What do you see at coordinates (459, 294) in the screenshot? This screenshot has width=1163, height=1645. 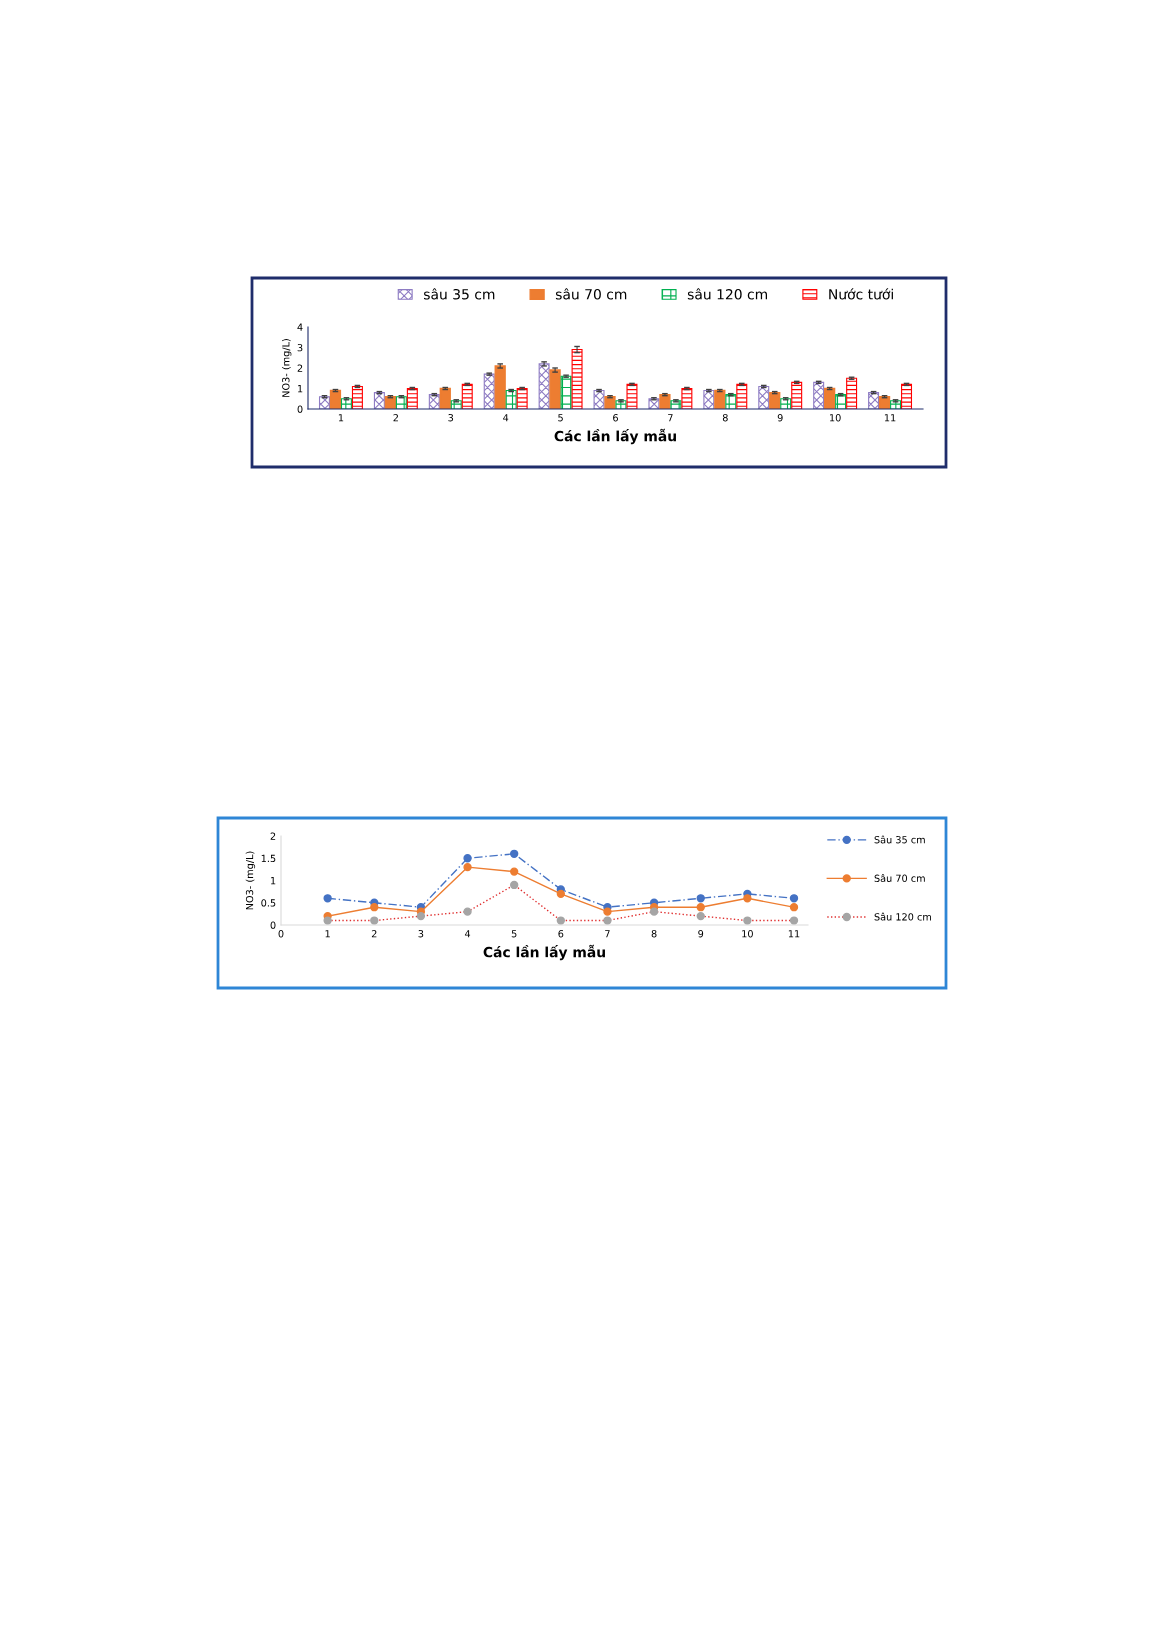 I see `legend-label: sâu 35 cm` at bounding box center [459, 294].